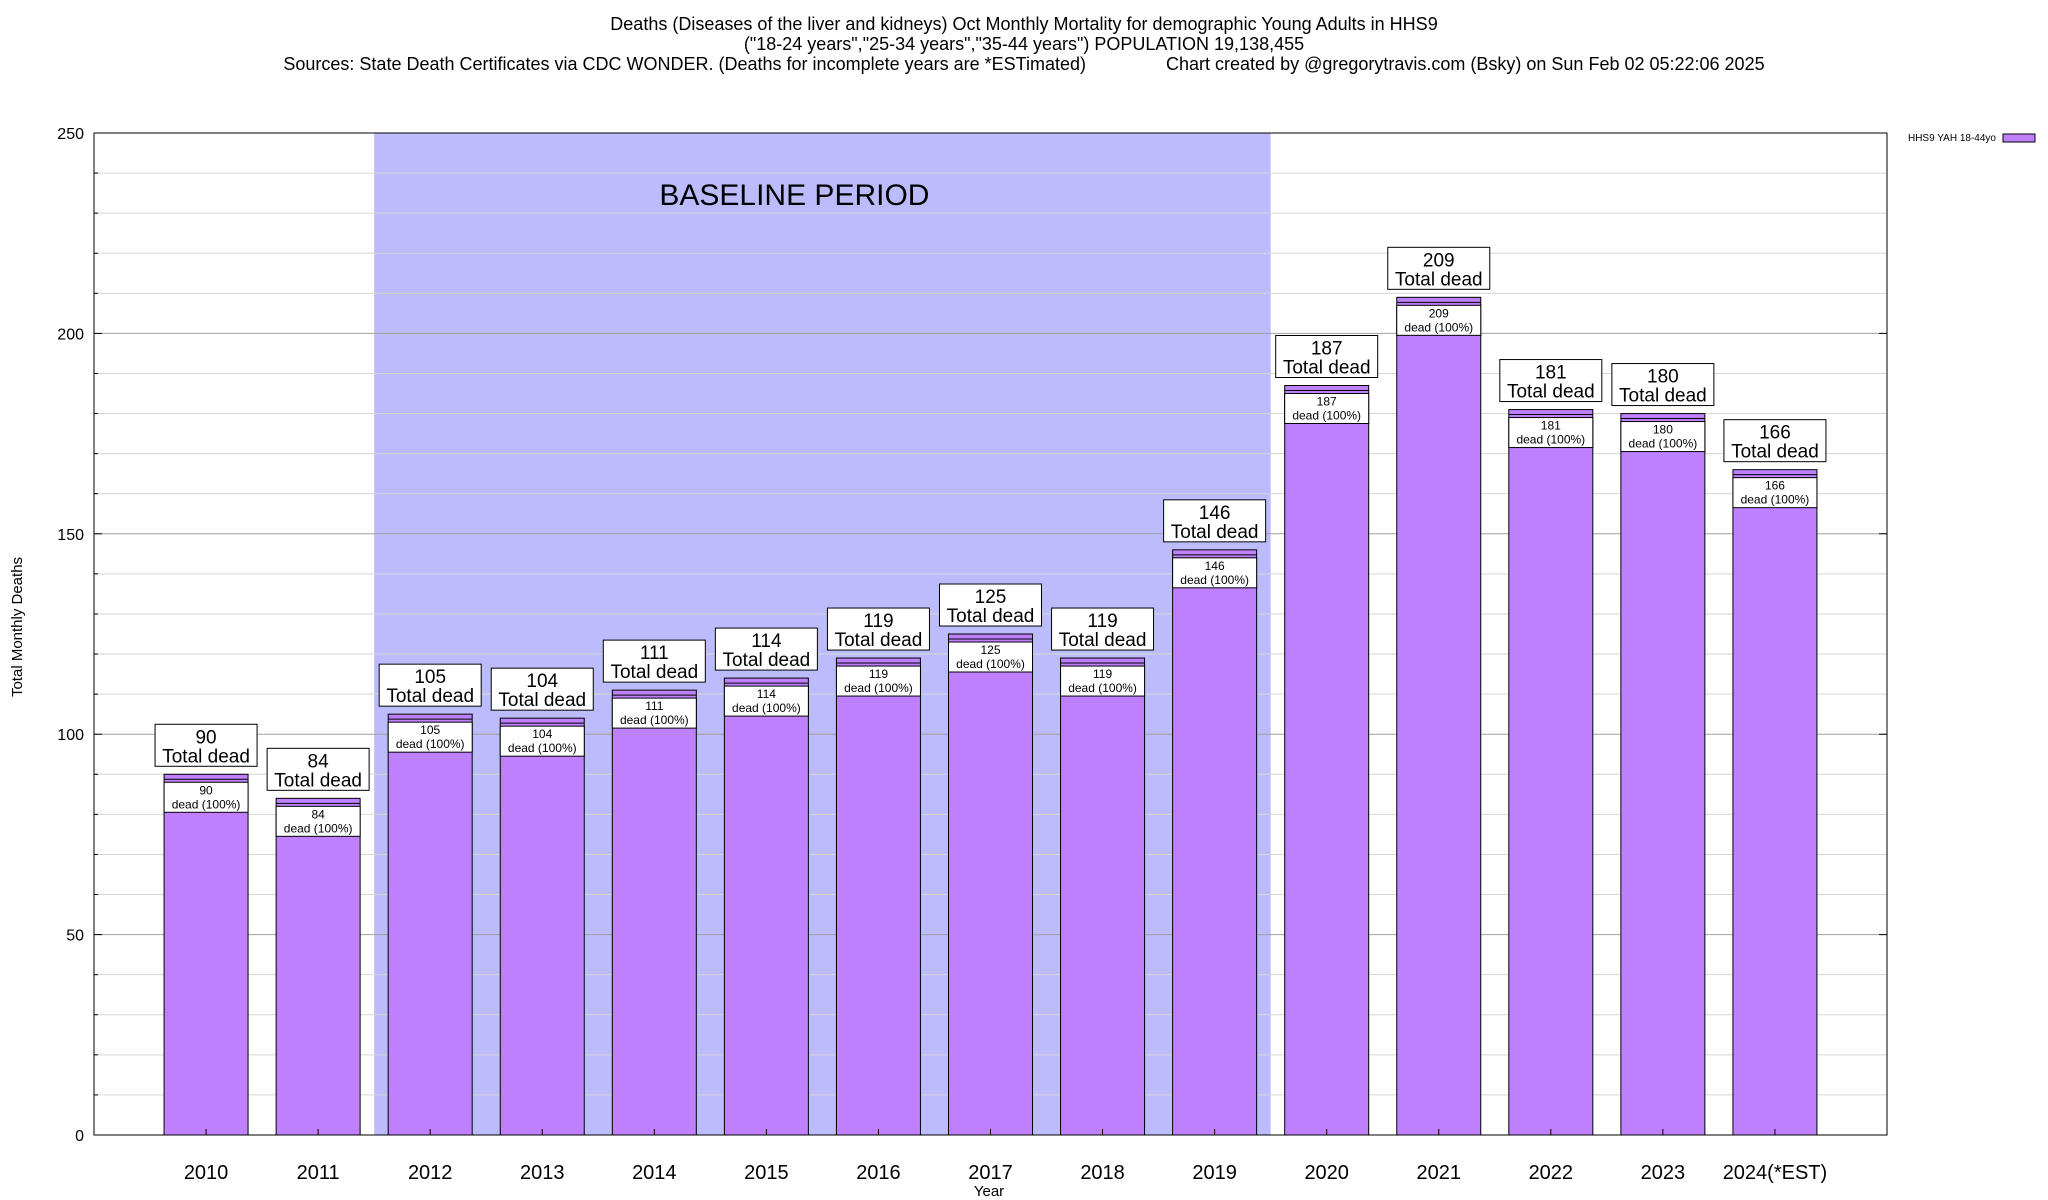 This screenshot has width=2048, height=1200. I want to click on inner-label-value: 187, so click(1327, 402).